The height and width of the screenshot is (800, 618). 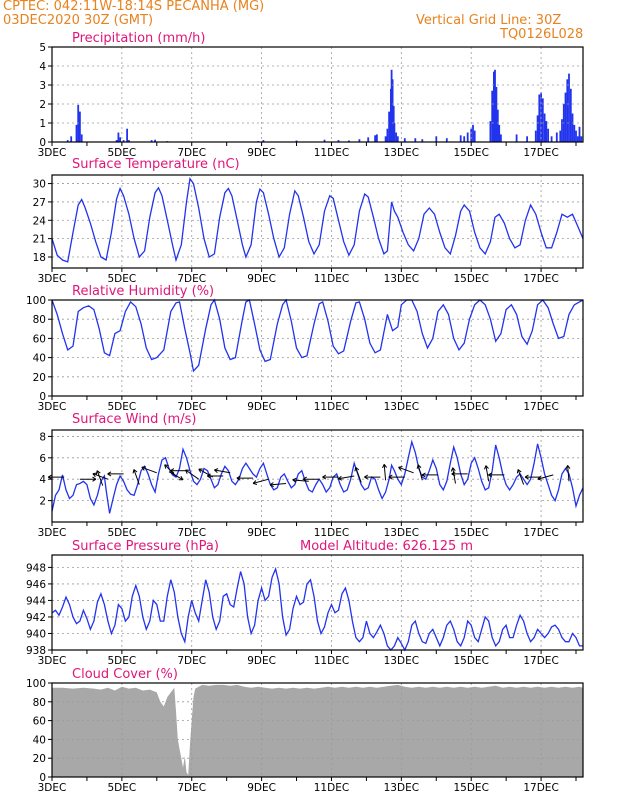 I want to click on cloud-xtick-label: 5DEC, so click(x=122, y=788).